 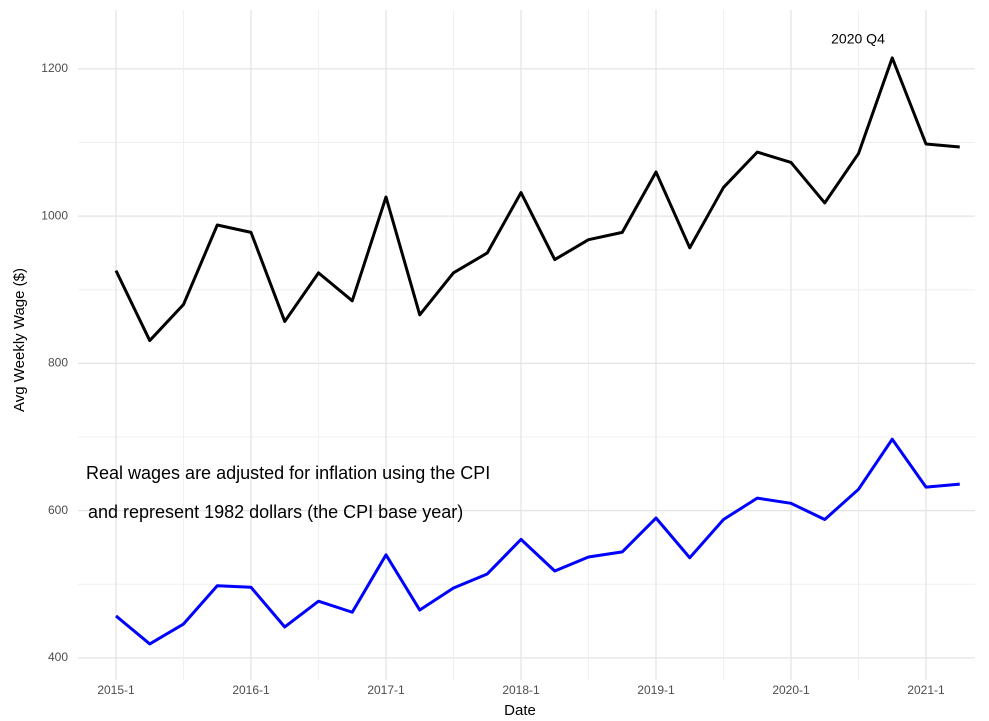 I want to click on y-tick-label: 400, so click(x=58, y=657).